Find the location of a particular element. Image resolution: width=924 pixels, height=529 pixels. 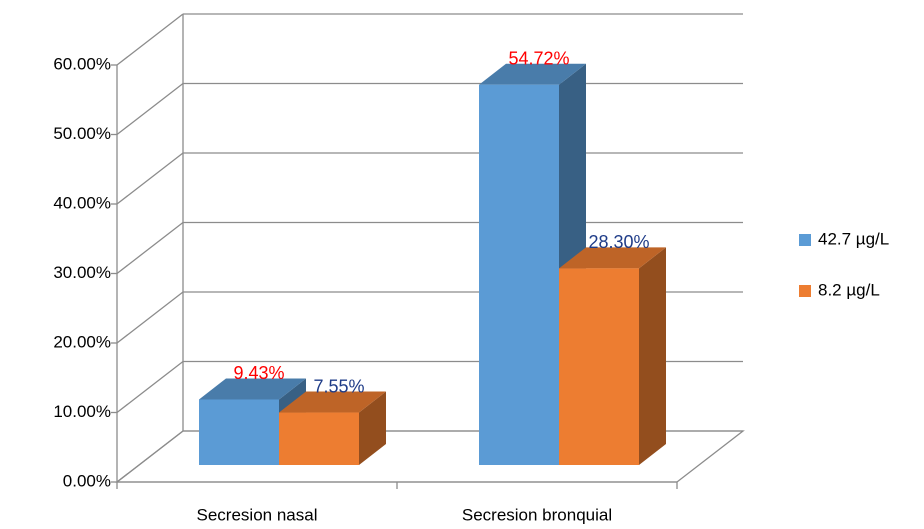

y-tick-label: 60.00% is located at coordinates (82, 63).